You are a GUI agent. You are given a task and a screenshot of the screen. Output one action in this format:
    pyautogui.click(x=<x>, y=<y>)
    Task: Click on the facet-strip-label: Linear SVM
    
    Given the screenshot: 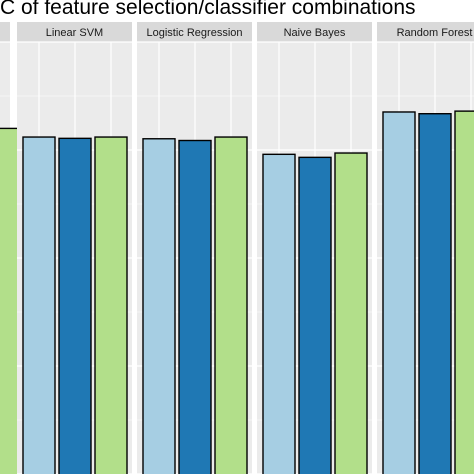 What is the action you would take?
    pyautogui.click(x=74, y=33)
    